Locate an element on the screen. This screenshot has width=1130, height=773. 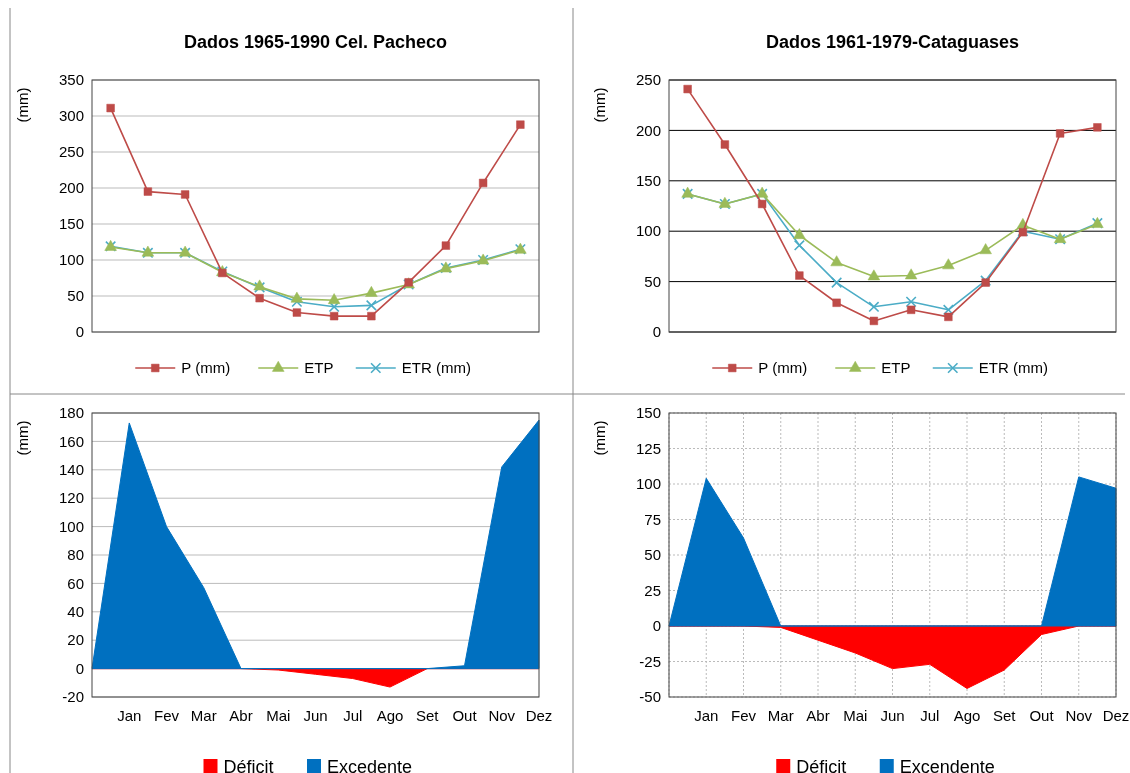
y-tick-label: -50 is located at coordinates (650, 697).